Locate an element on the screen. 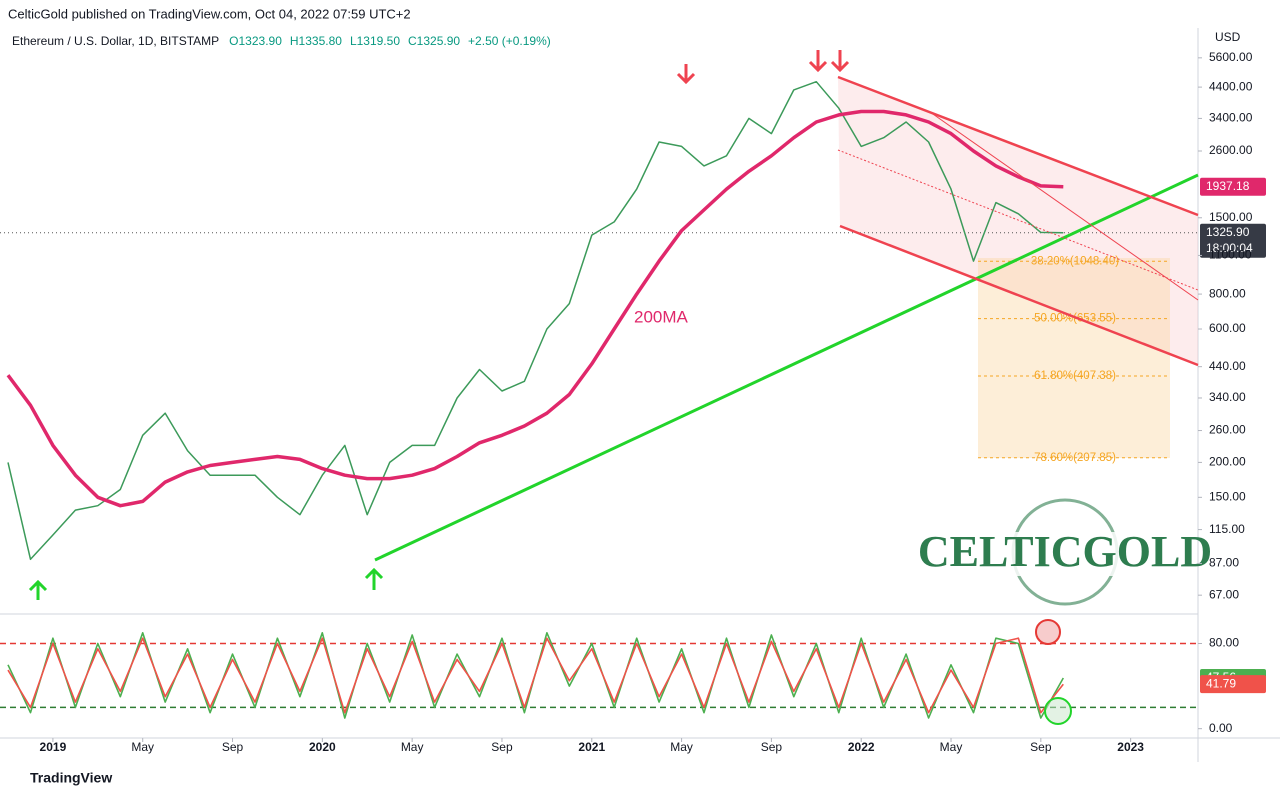 The image size is (1280, 801). logo: CELTICGOLD is located at coordinates (1065, 552).